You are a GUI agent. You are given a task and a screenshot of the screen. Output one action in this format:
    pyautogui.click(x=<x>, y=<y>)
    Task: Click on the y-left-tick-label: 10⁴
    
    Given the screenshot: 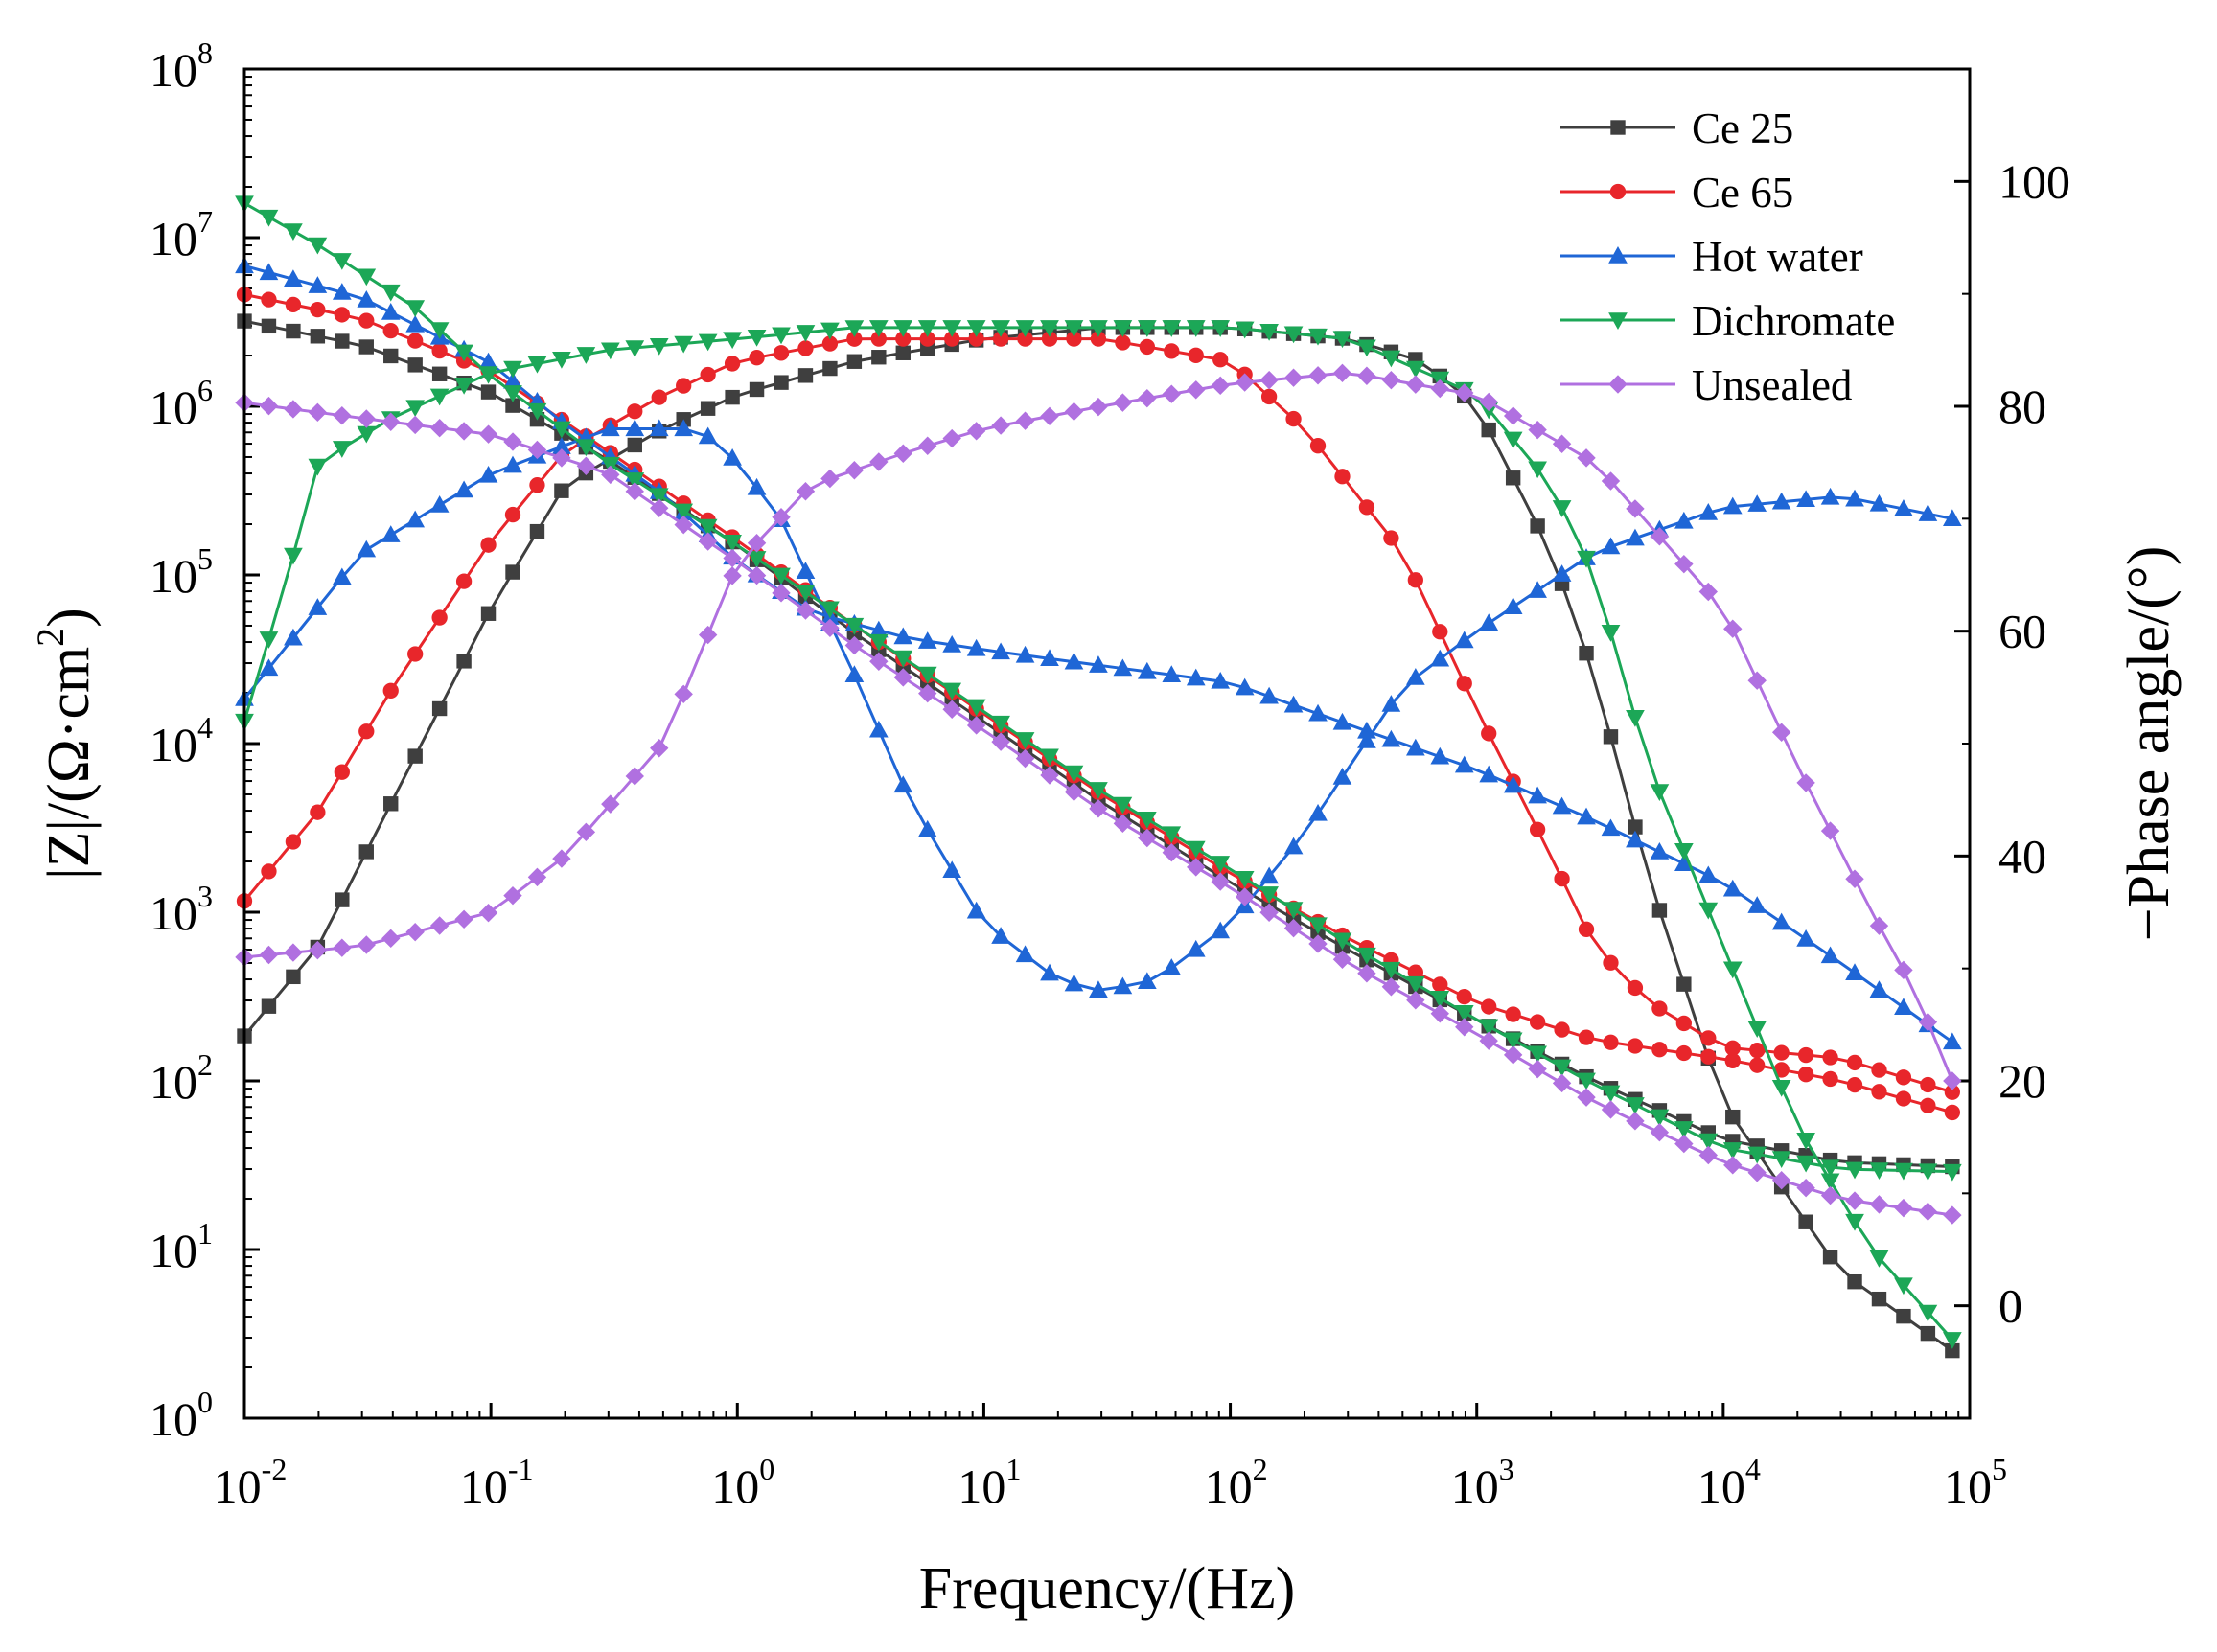 What is the action you would take?
    pyautogui.click(x=181, y=740)
    